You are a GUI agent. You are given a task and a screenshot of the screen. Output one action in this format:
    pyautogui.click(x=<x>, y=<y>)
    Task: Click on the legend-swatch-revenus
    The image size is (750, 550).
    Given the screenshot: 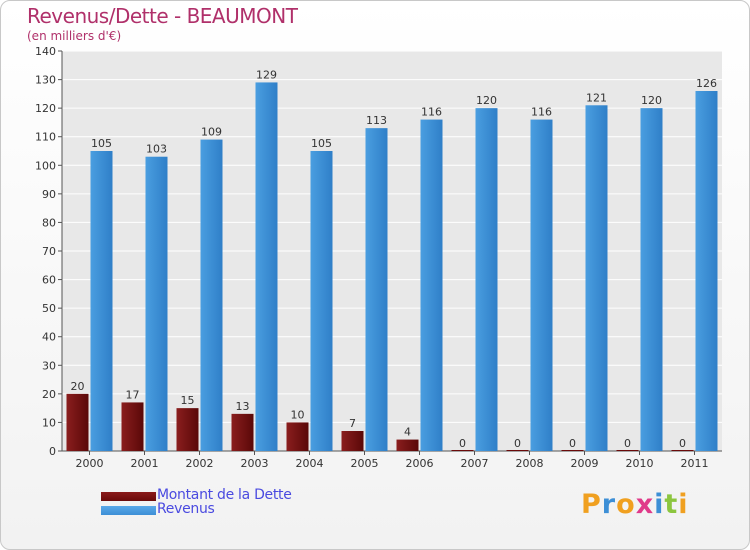 What is the action you would take?
    pyautogui.click(x=128, y=510)
    